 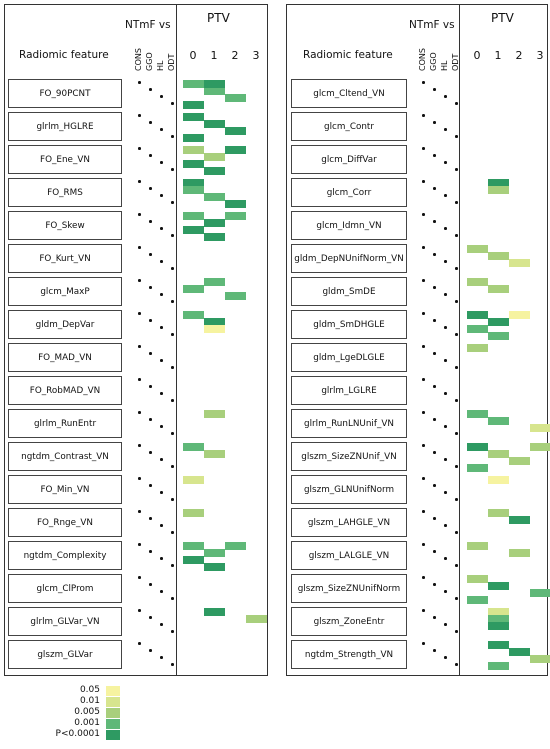 I want to click on ptv-column-divider, so click(x=176, y=340).